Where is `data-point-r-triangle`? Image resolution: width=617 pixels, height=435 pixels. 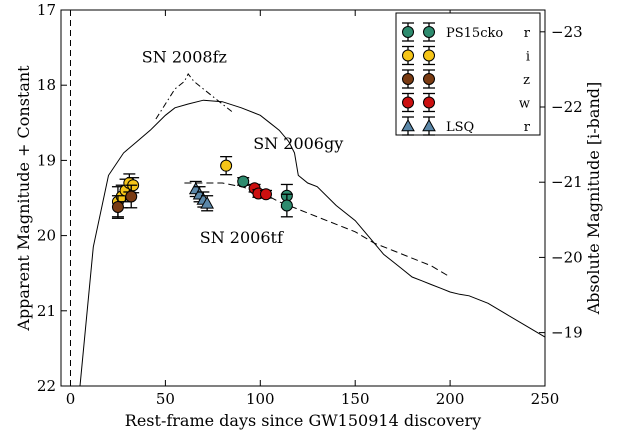
data-point-r-triangle is located at coordinates (207, 202).